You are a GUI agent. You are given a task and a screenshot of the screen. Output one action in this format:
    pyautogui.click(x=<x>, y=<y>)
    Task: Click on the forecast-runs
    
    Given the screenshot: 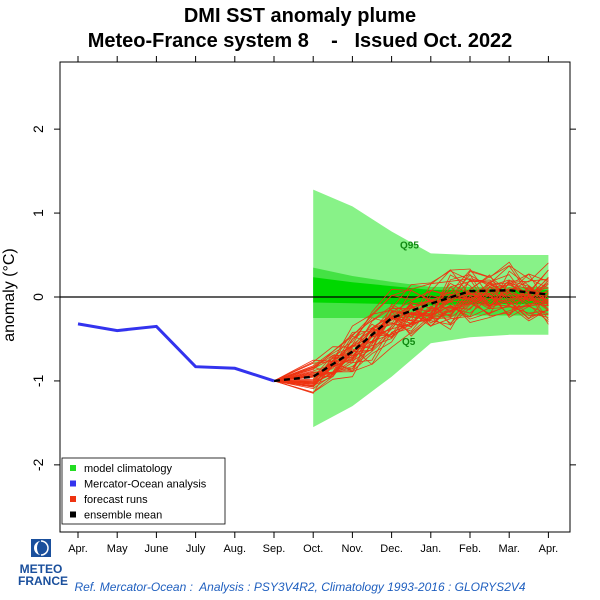 What is the action you would take?
    pyautogui.click(x=411, y=327)
    